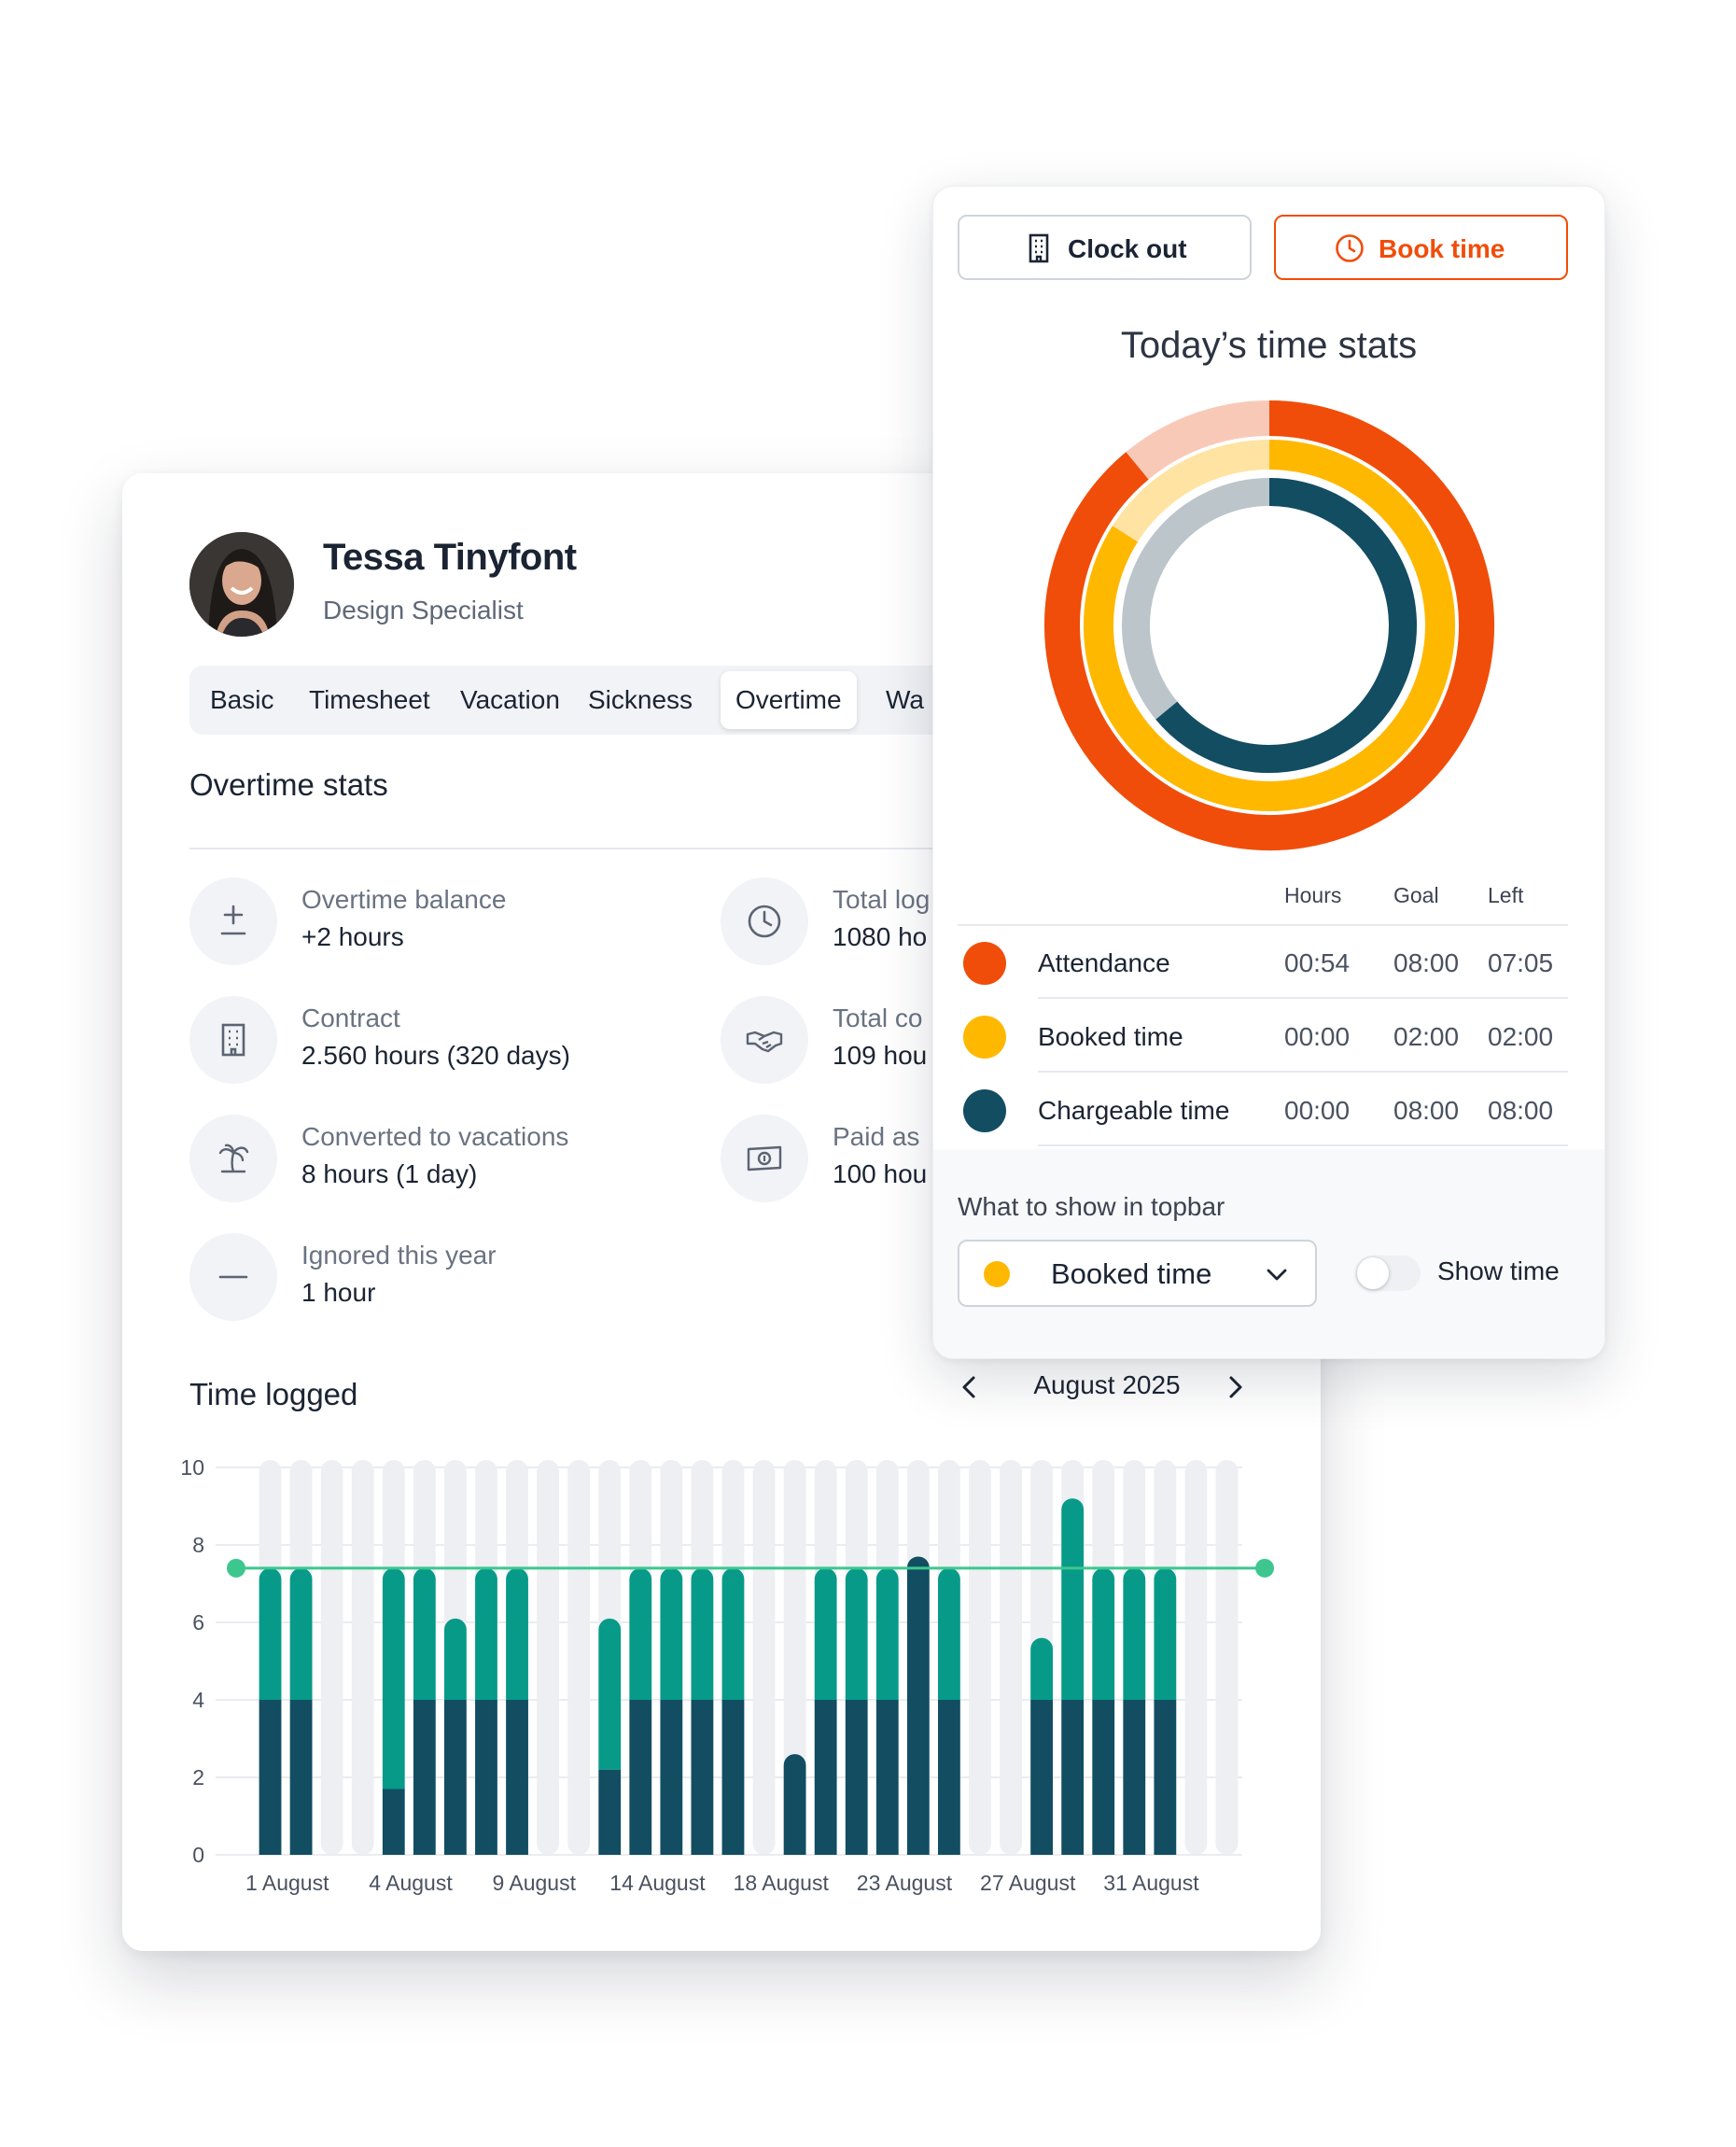 The image size is (1736, 2147). Describe the element at coordinates (510, 699) in the screenshot. I see `tab-vacation: Vacation` at that location.